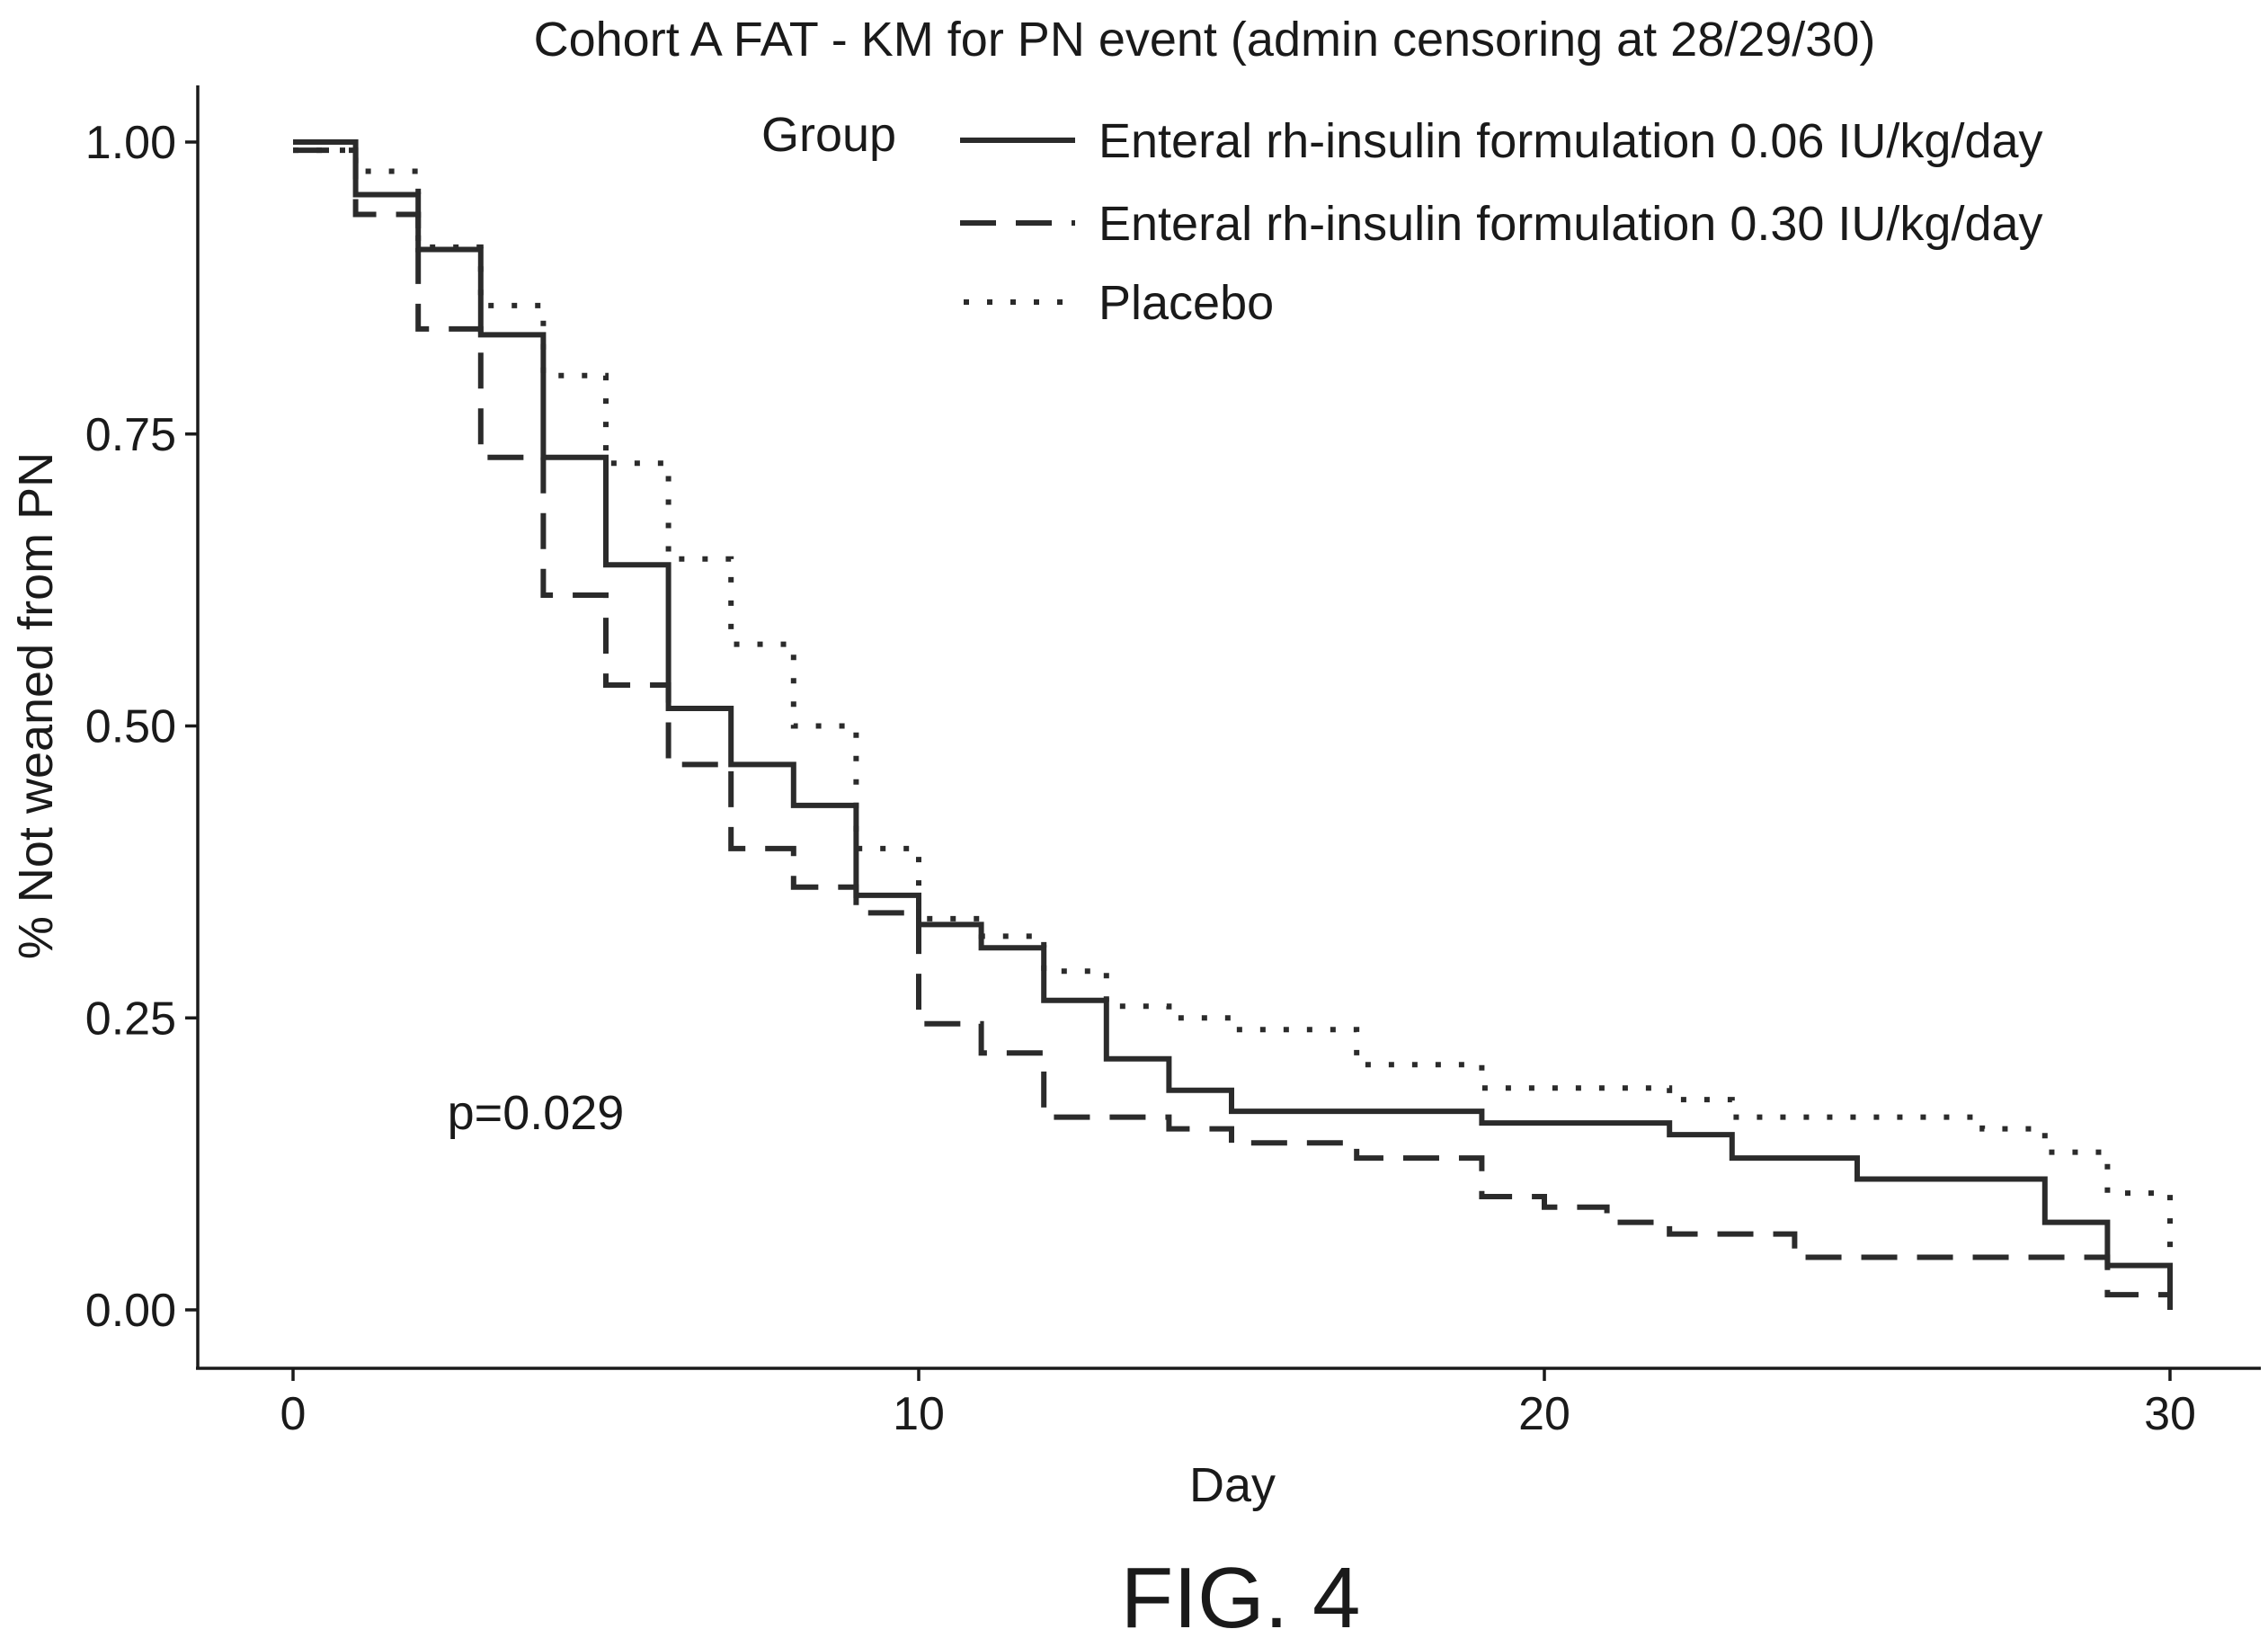 The height and width of the screenshot is (1647, 2268). I want to click on y-ticks: 0.00 0.25 0.50 0.75 1.00, so click(141, 727).